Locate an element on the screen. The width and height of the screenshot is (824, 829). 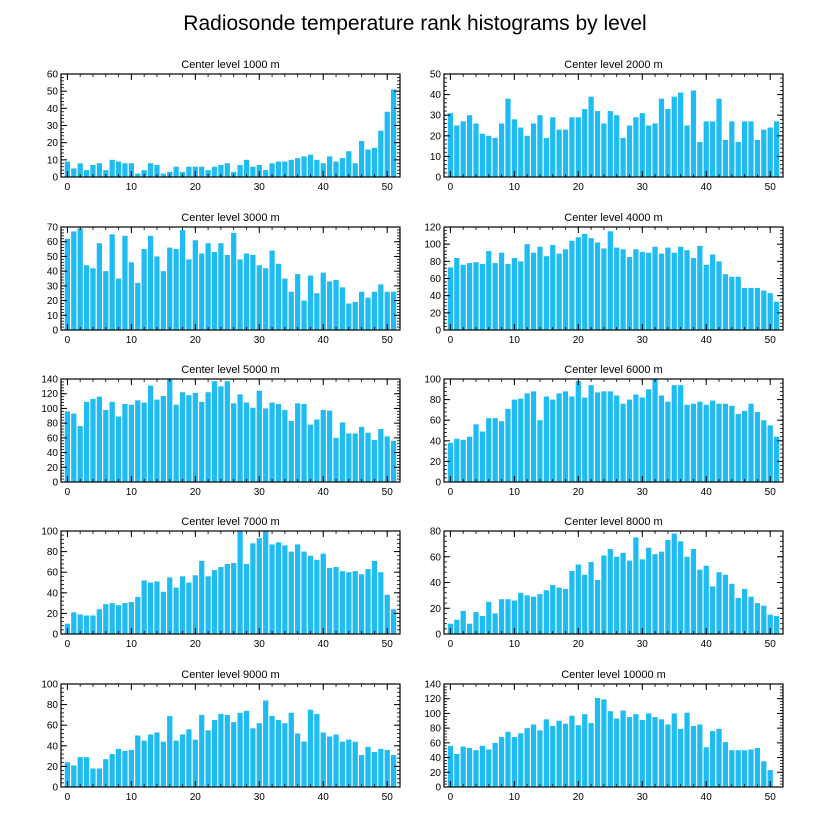
y-tick-label: 100 is located at coordinates (432, 714).